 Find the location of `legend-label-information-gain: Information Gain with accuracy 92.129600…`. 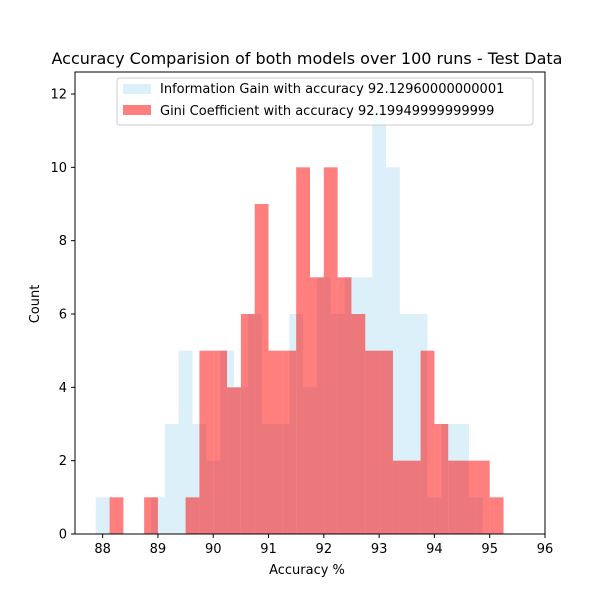

legend-label-information-gain: Information Gain with accuracy 92.129600… is located at coordinates (332, 89).